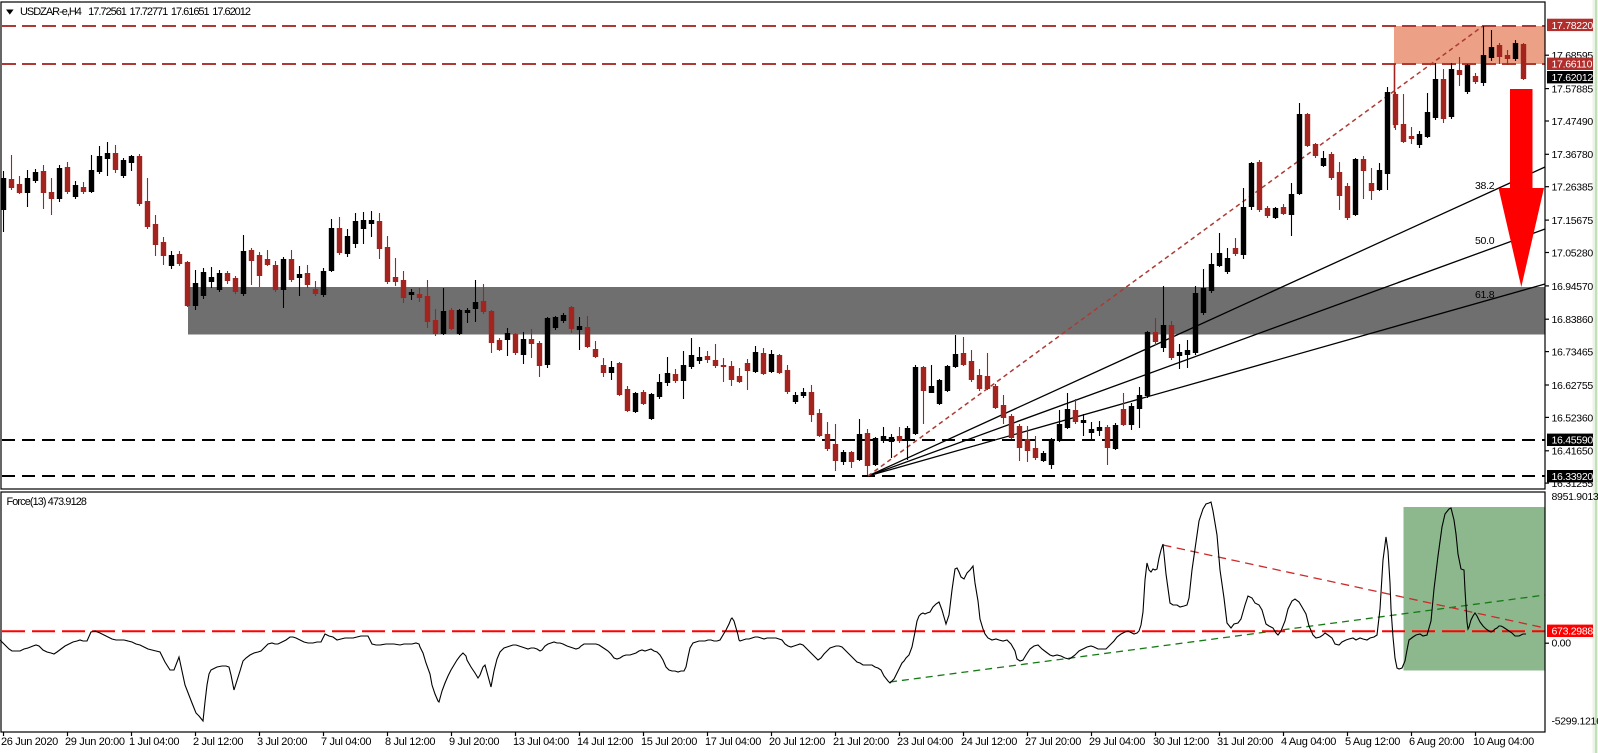 This screenshot has height=753, width=1598. Describe the element at coordinates (797, 742) in the screenshot. I see `svg-text: 20 Jul 12:00` at that location.